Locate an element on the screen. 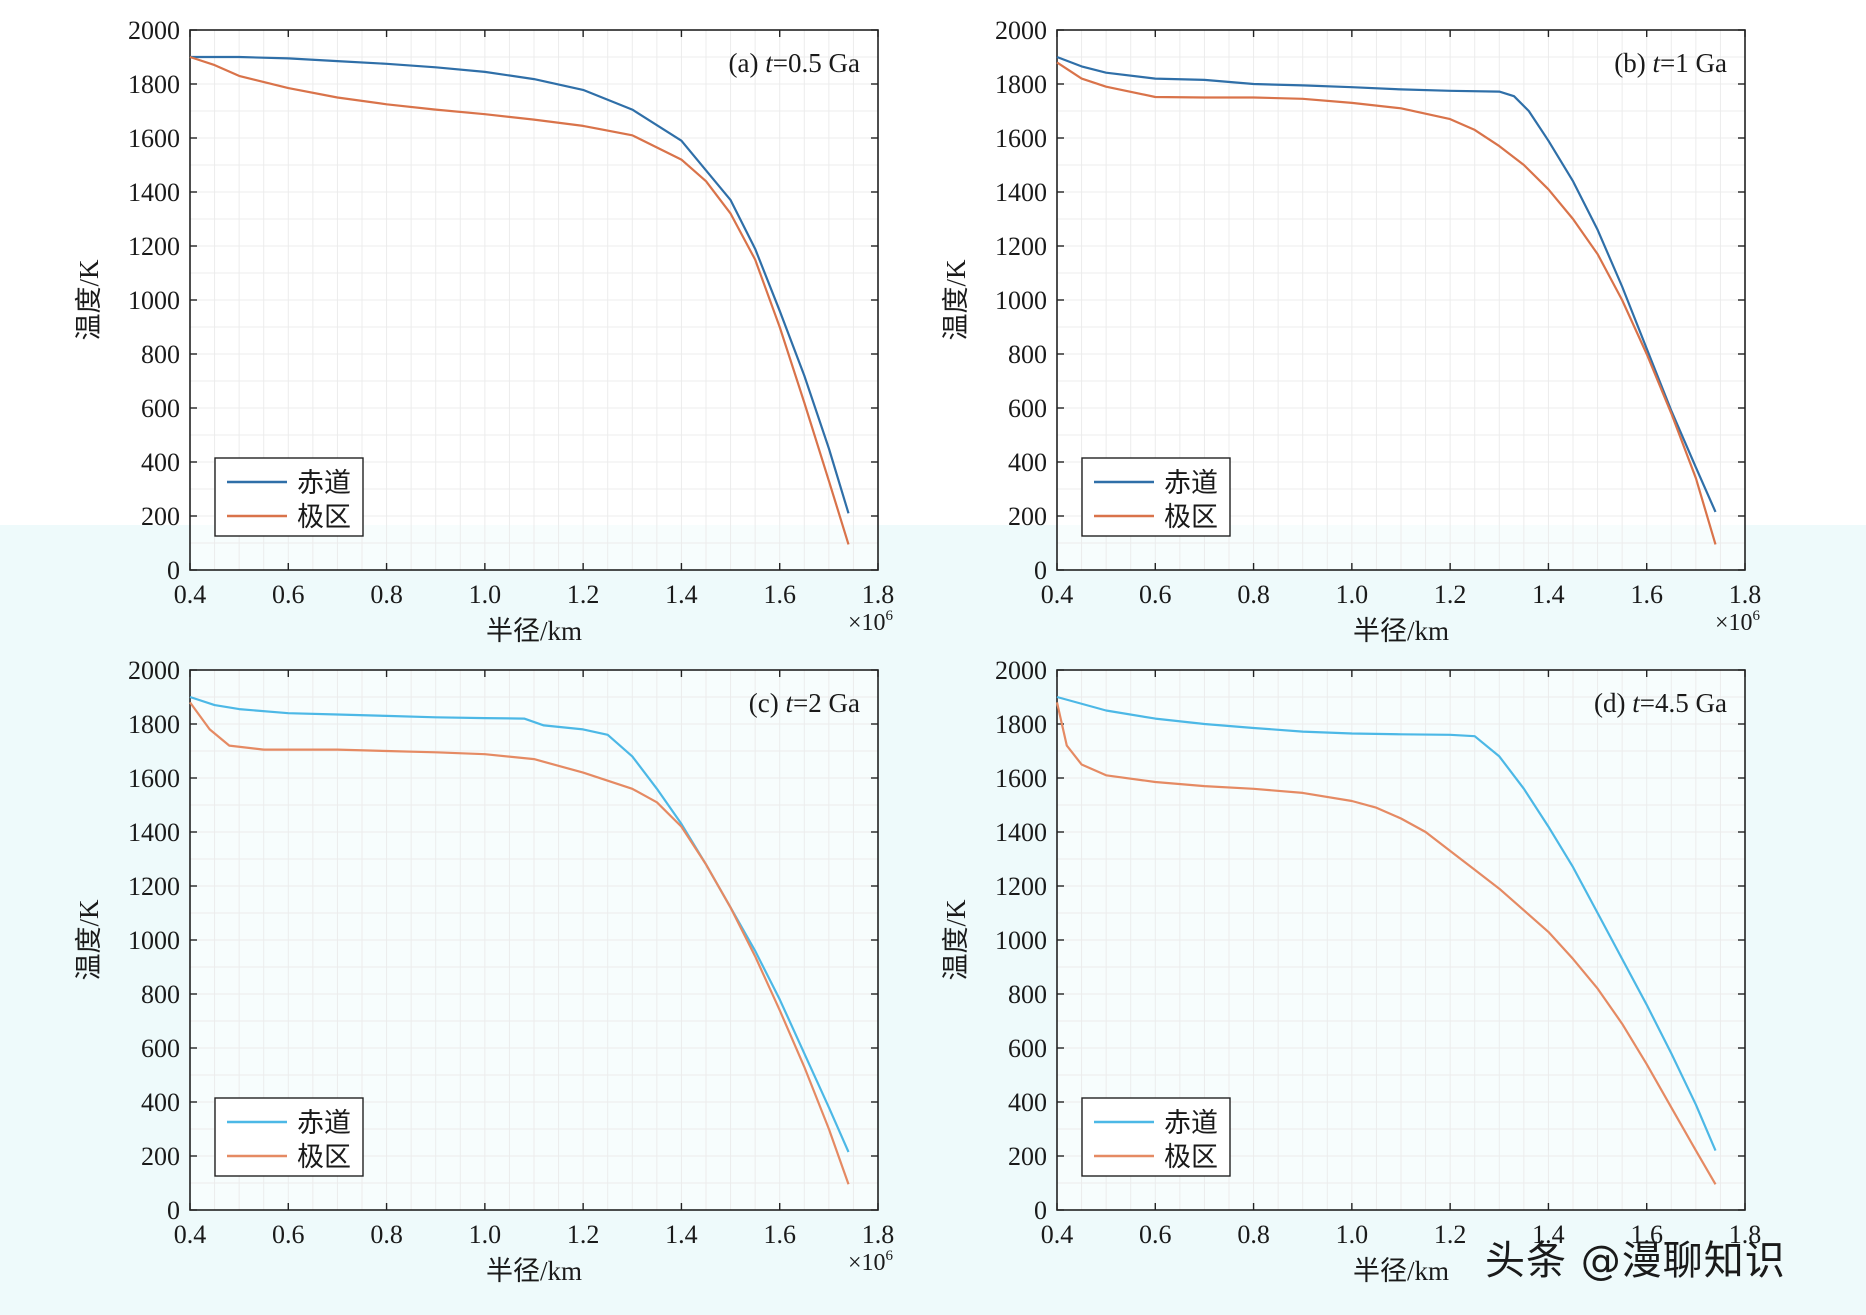 This screenshot has height=1315, width=1866. panel-title: (d) t=4.5 Ga is located at coordinates (1660, 703).